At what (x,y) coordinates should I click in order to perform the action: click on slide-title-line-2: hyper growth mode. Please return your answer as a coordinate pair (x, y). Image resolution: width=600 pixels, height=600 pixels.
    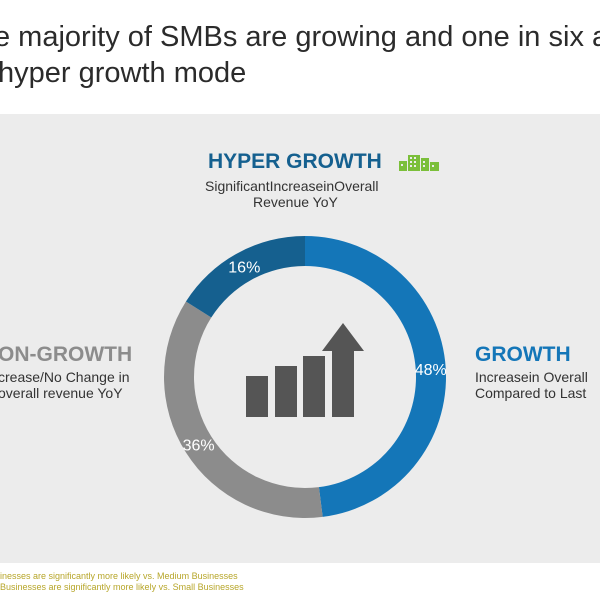
    Looking at the image, I should click on (123, 73).